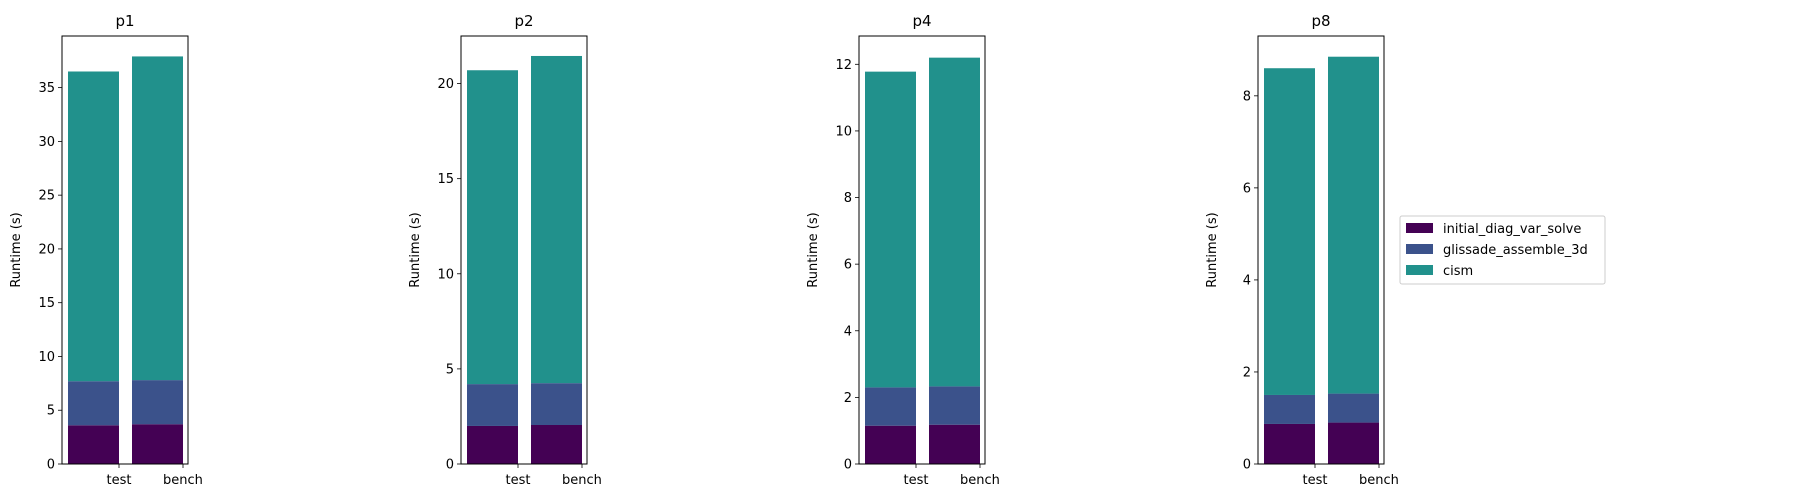  What do you see at coordinates (46, 196) in the screenshot?
I see `y-tick-label: 25` at bounding box center [46, 196].